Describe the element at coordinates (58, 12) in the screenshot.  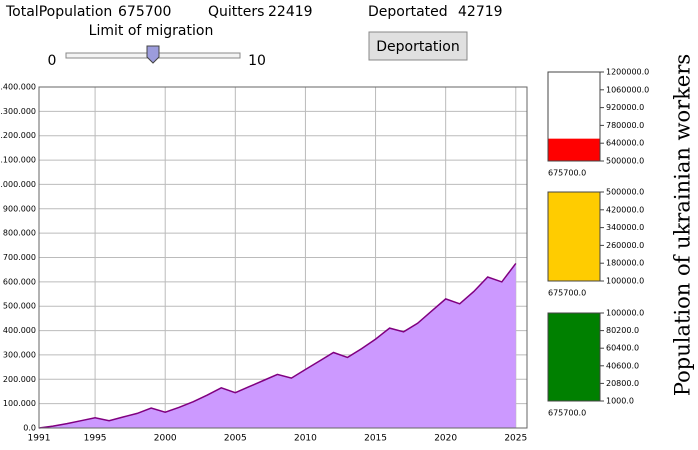
I see `header-label: TotalPopulation` at that location.